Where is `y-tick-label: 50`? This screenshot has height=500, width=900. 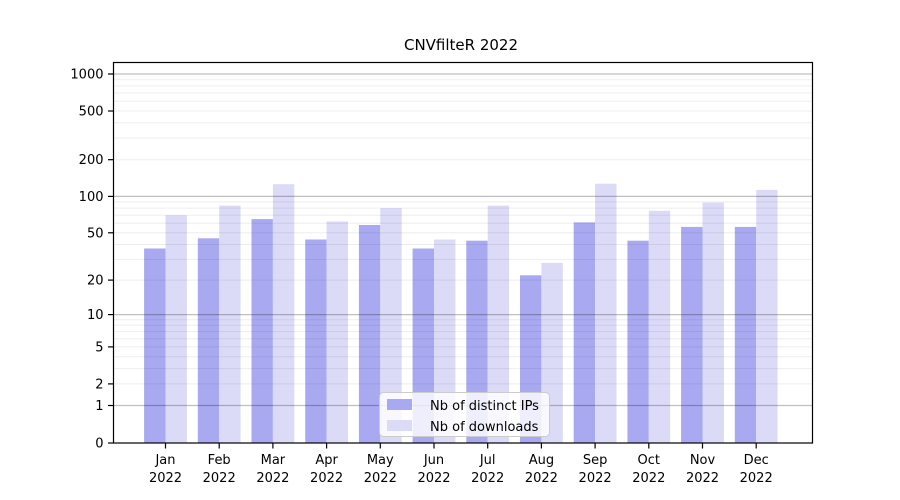 y-tick-label: 50 is located at coordinates (95, 233).